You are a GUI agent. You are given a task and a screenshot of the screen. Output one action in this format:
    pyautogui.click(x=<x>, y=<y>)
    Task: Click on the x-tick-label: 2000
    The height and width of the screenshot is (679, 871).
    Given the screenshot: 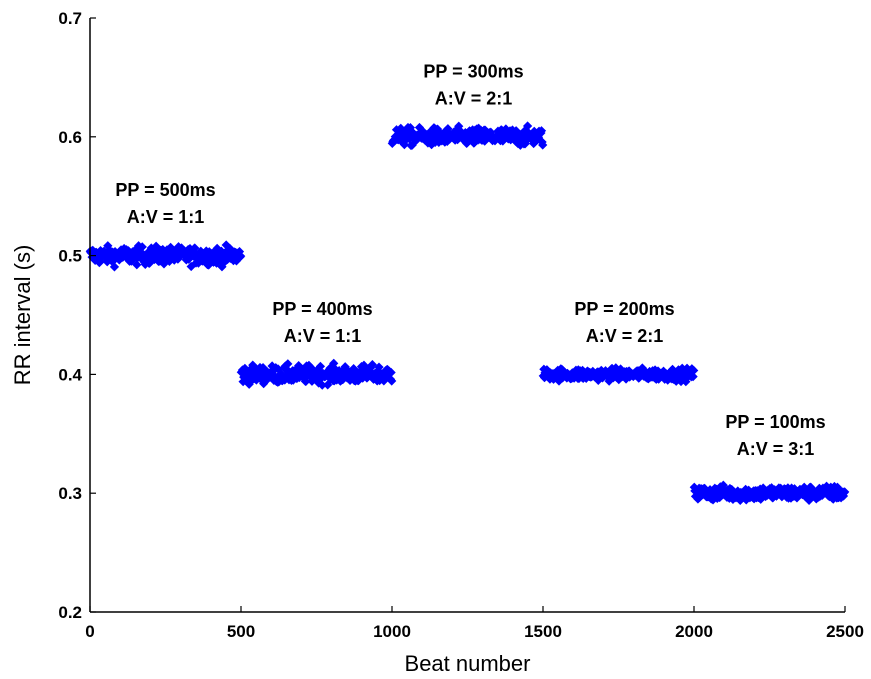 What is the action you would take?
    pyautogui.click(x=694, y=631)
    